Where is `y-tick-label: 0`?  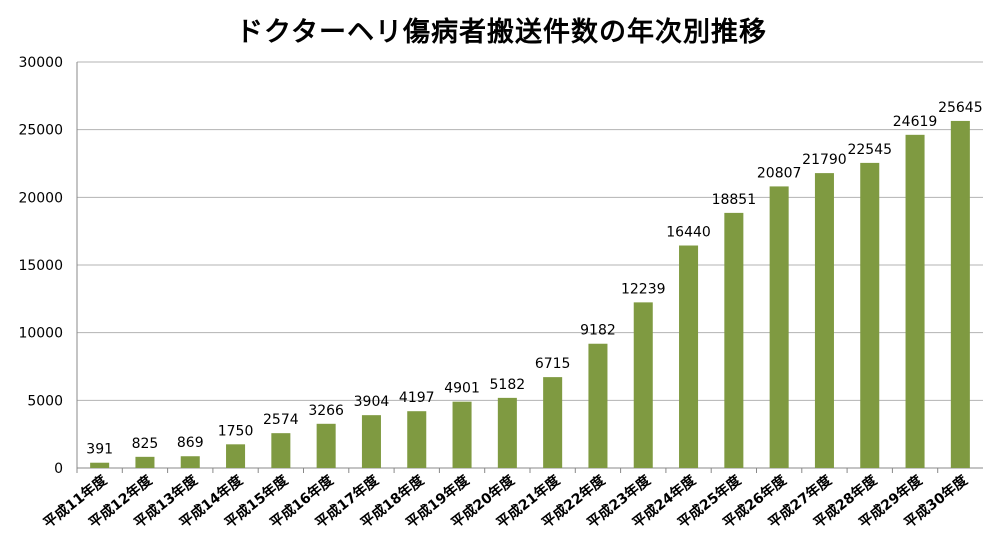 y-tick-label: 0 is located at coordinates (58, 469).